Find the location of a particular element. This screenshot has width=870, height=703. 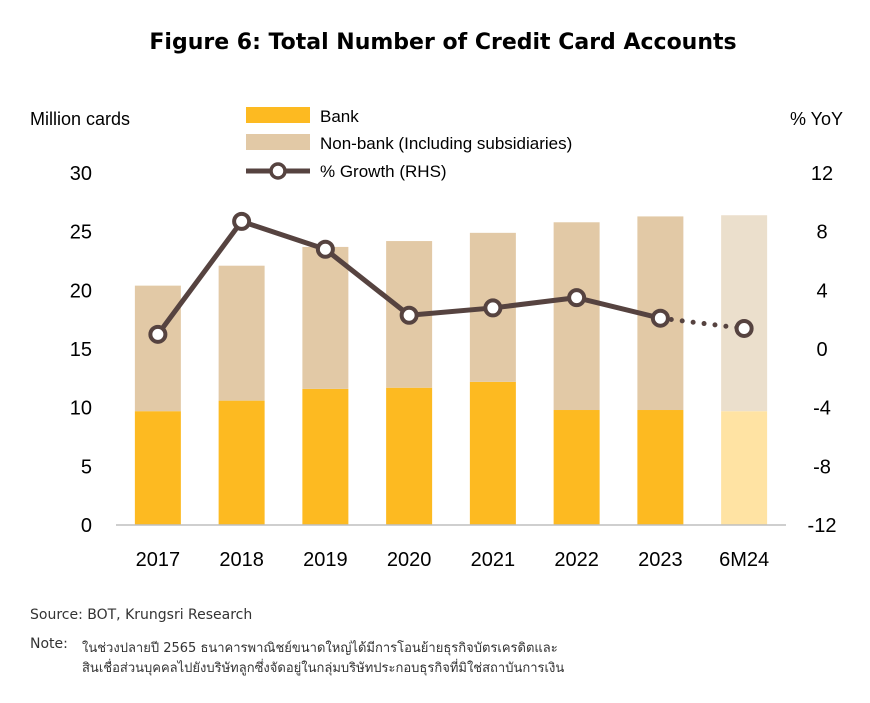

source-text: Source: BOT, Krungsri Research is located at coordinates (141, 615).